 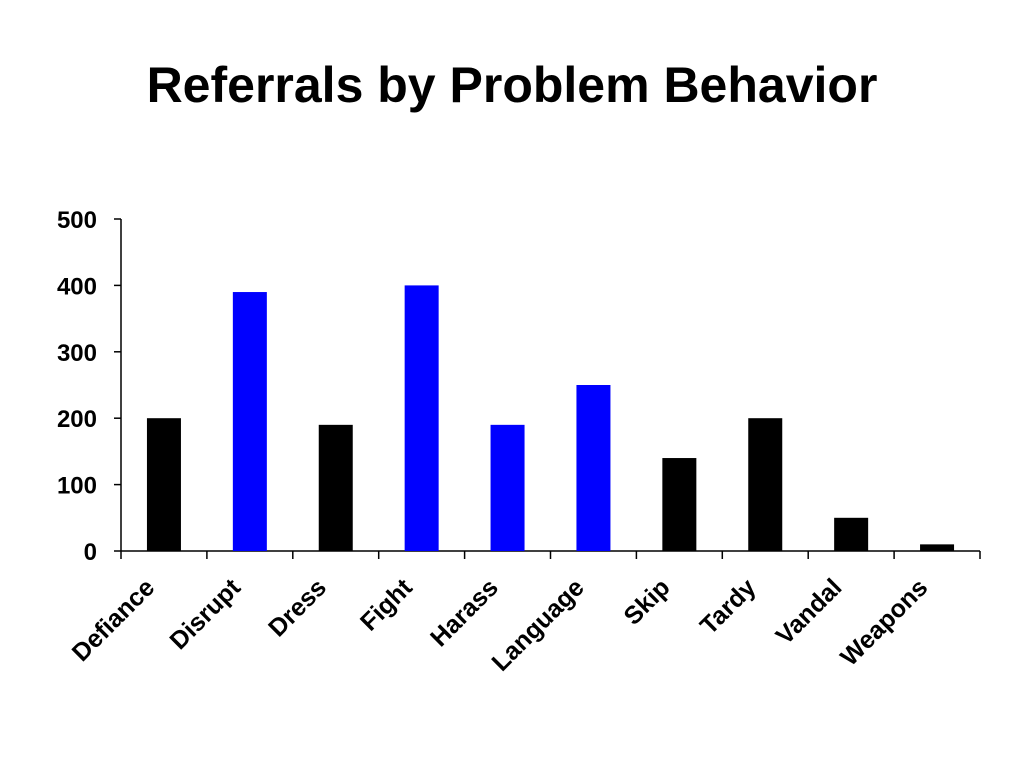 I want to click on x-category-label: Skip, so click(x=646, y=601).